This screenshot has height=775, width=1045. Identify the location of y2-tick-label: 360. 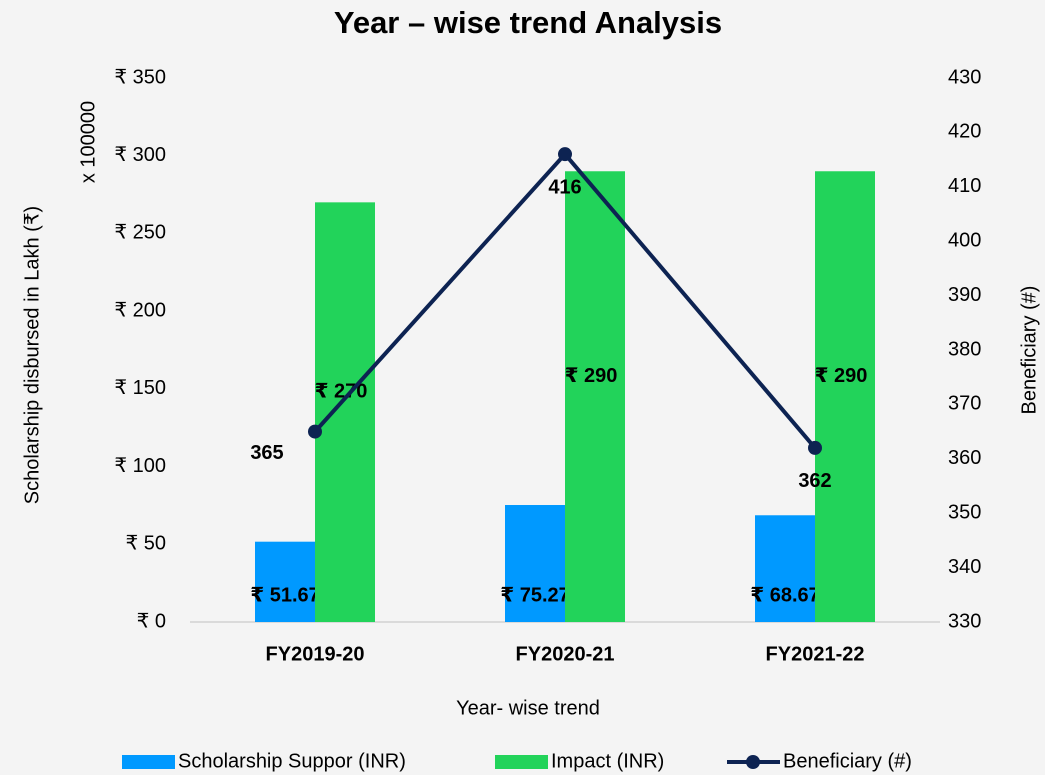
(964, 458).